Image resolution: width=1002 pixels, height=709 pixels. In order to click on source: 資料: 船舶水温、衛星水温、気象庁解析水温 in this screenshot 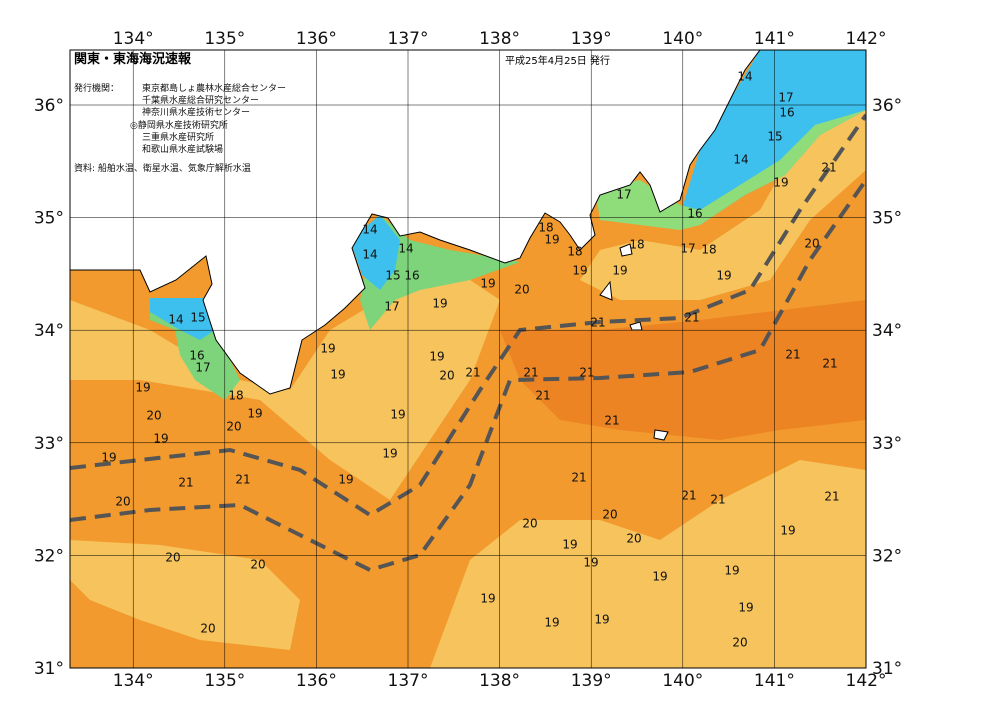, I will do `click(162, 168)`.